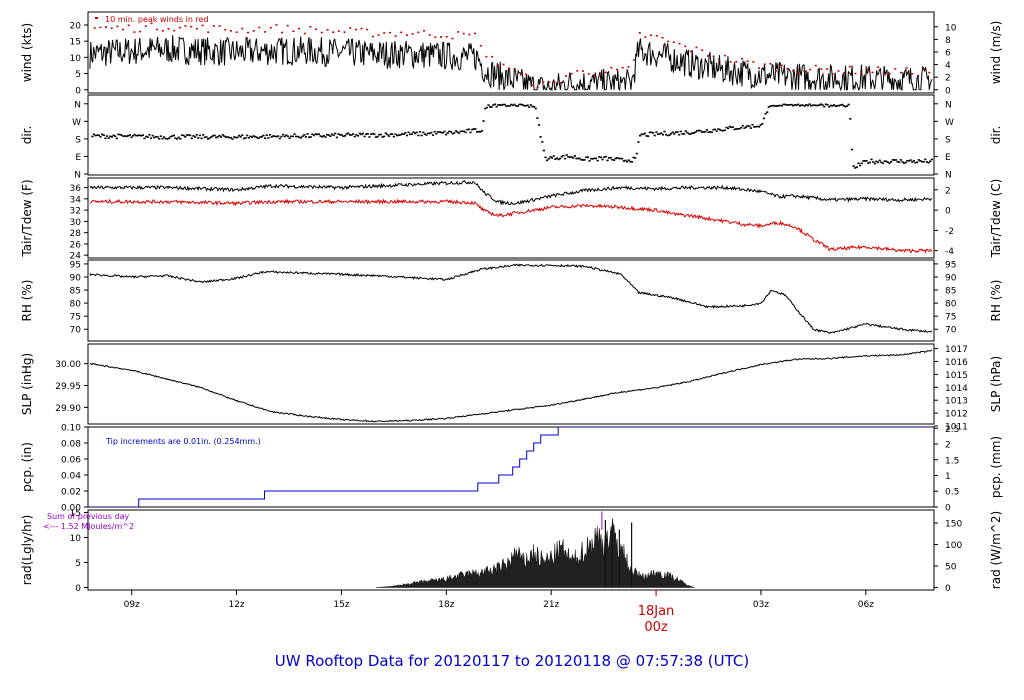 The image size is (1024, 700). Describe the element at coordinates (511, 300) in the screenshot. I see `panel-rh: 70 75 80 85 90 95 70 75 80 85 90 95 RH (%) RH (%)` at that location.